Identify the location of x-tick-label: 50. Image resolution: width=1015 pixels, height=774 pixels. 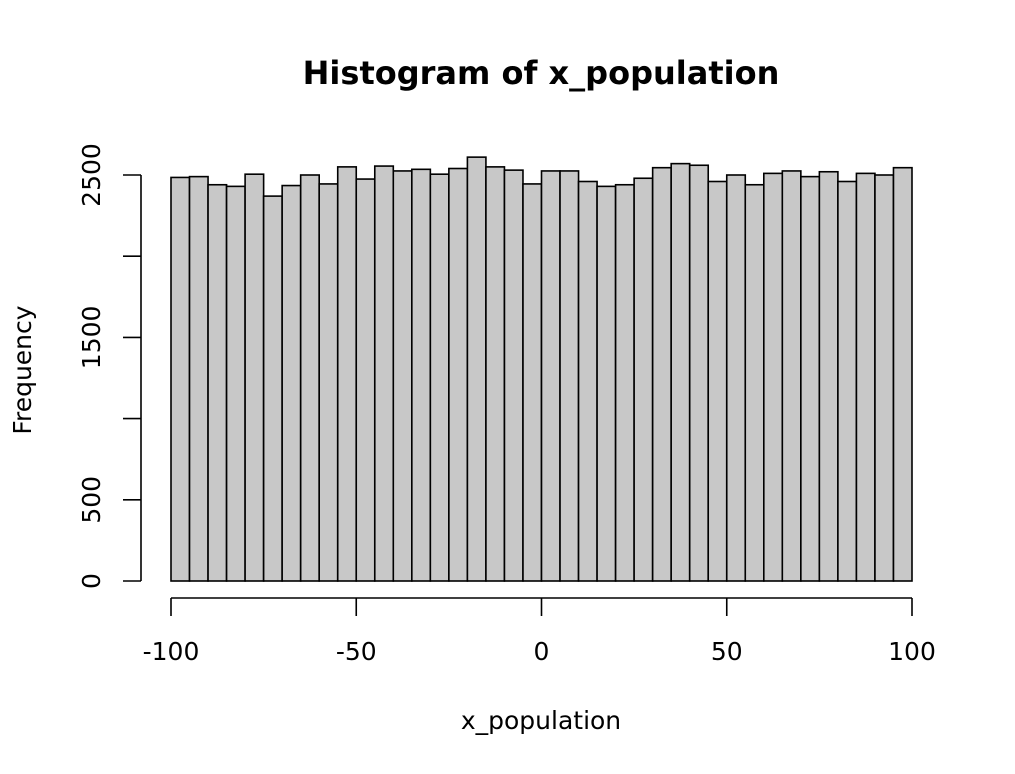
(727, 651).